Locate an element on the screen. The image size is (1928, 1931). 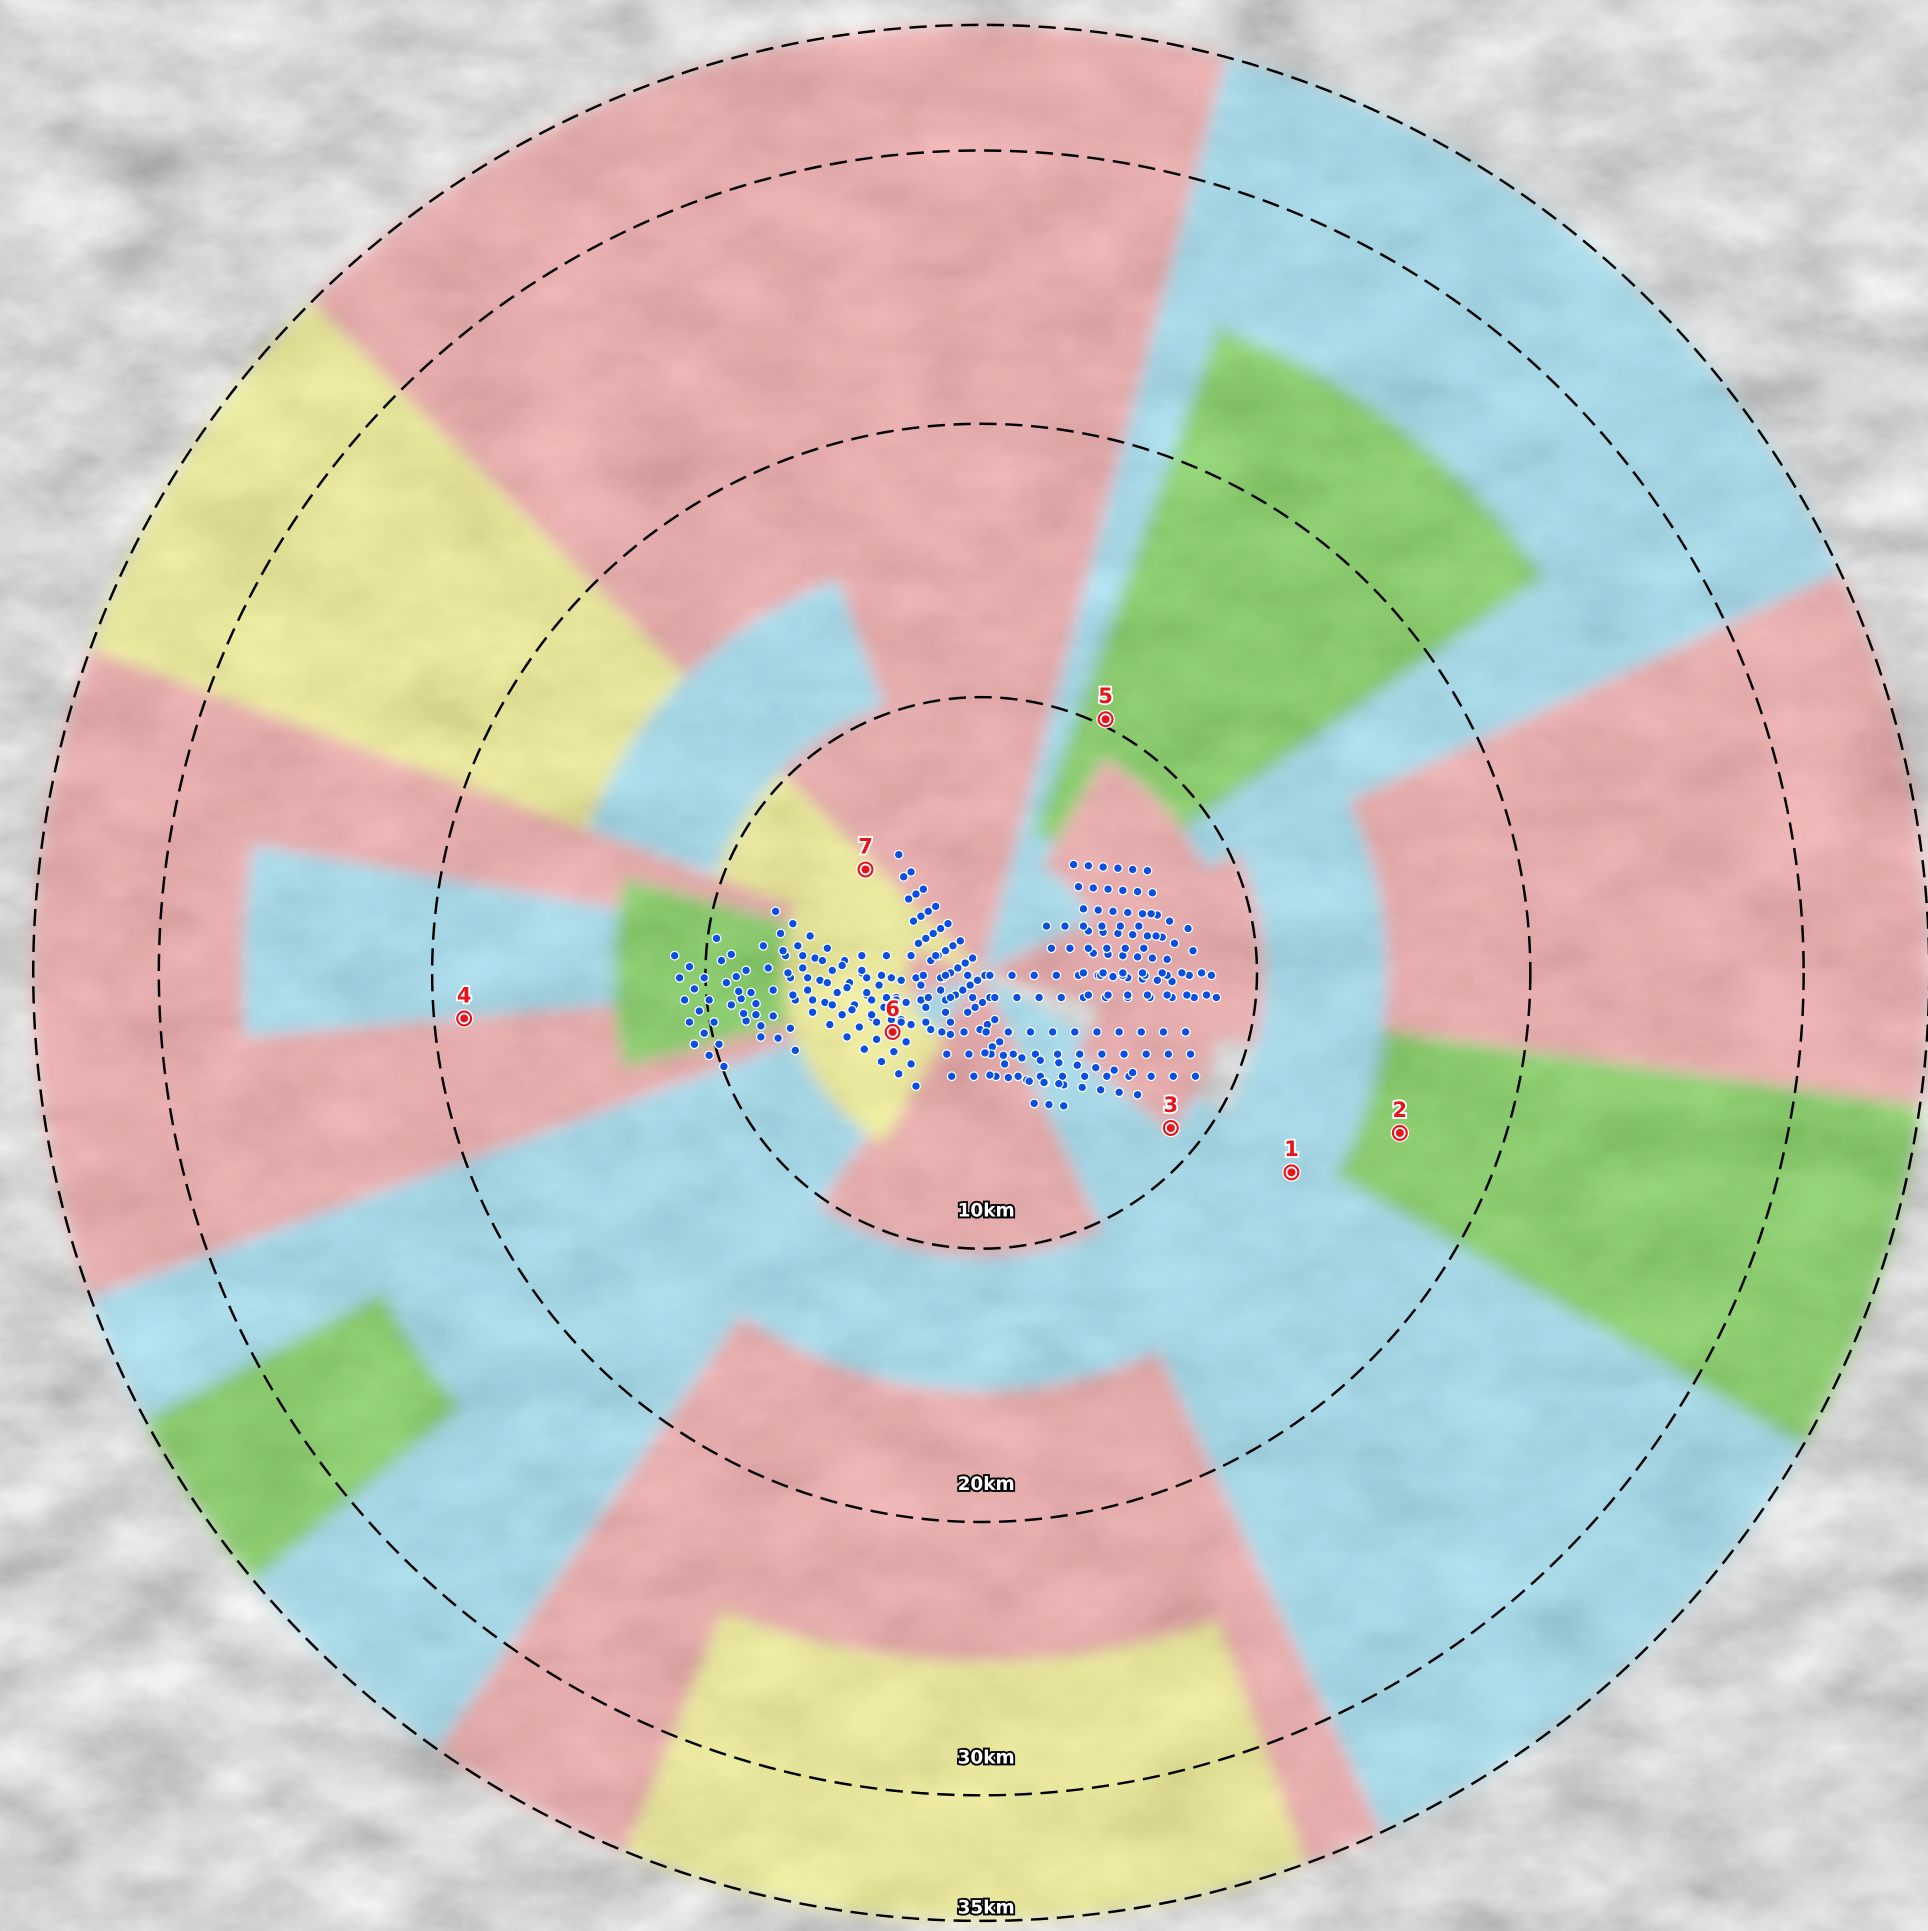
viewpoint-label: 6 is located at coordinates (892, 1009).